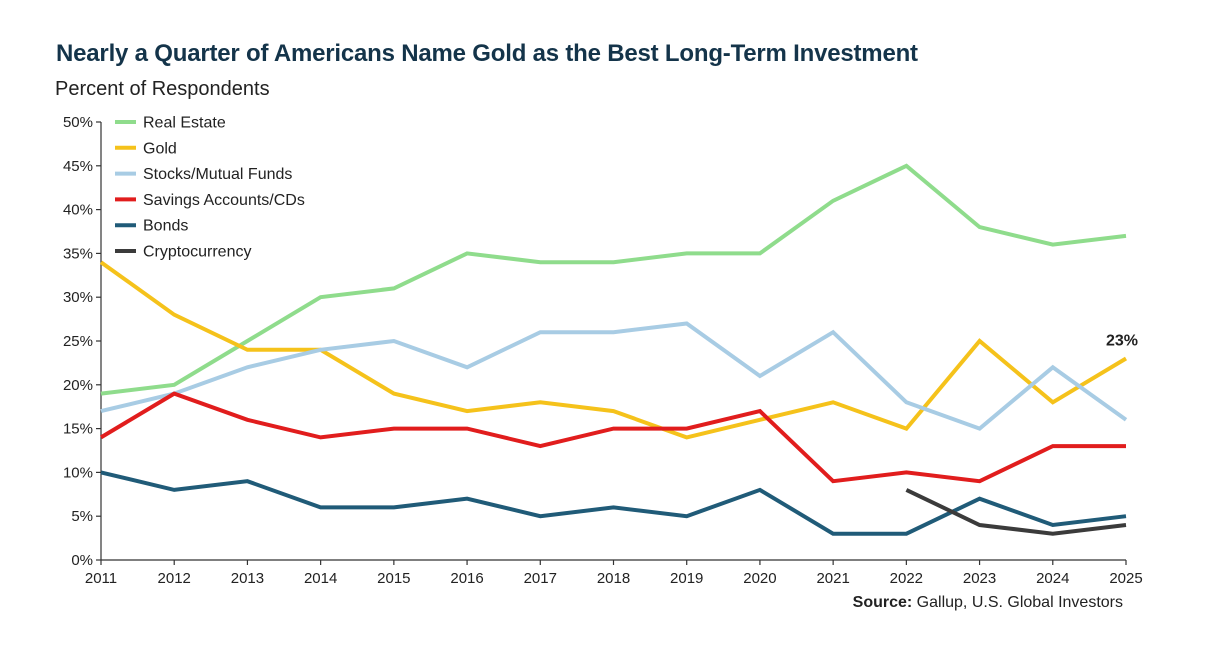 This screenshot has height=660, width=1227. Describe the element at coordinates (1016, 512) in the screenshot. I see `series-line-cryptocurrency` at that location.